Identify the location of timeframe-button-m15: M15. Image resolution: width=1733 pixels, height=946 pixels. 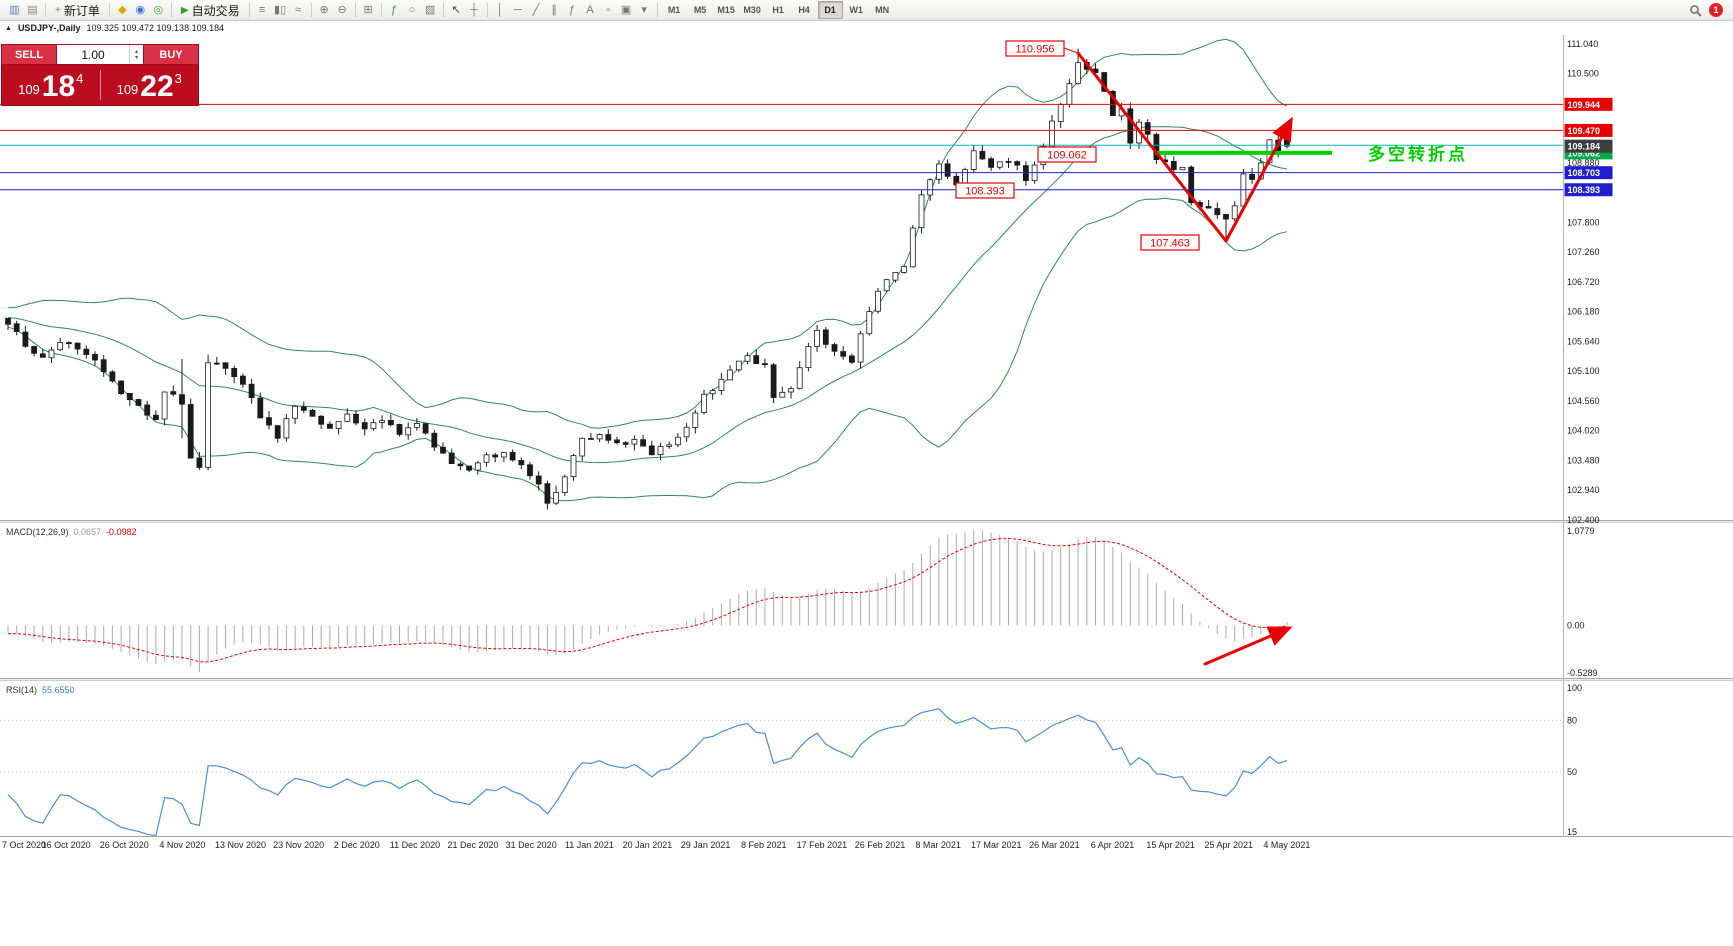
(726, 10).